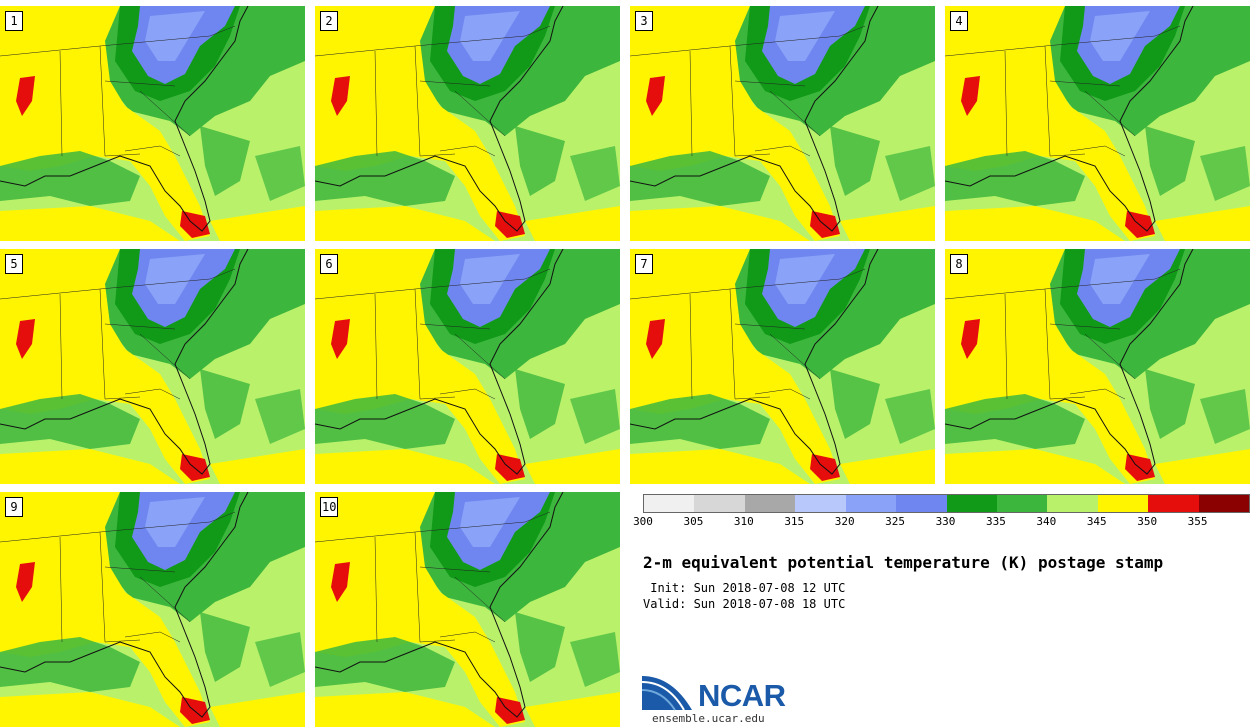  Describe the element at coordinates (742, 695) in the screenshot. I see `logo-text: NCAR` at that location.